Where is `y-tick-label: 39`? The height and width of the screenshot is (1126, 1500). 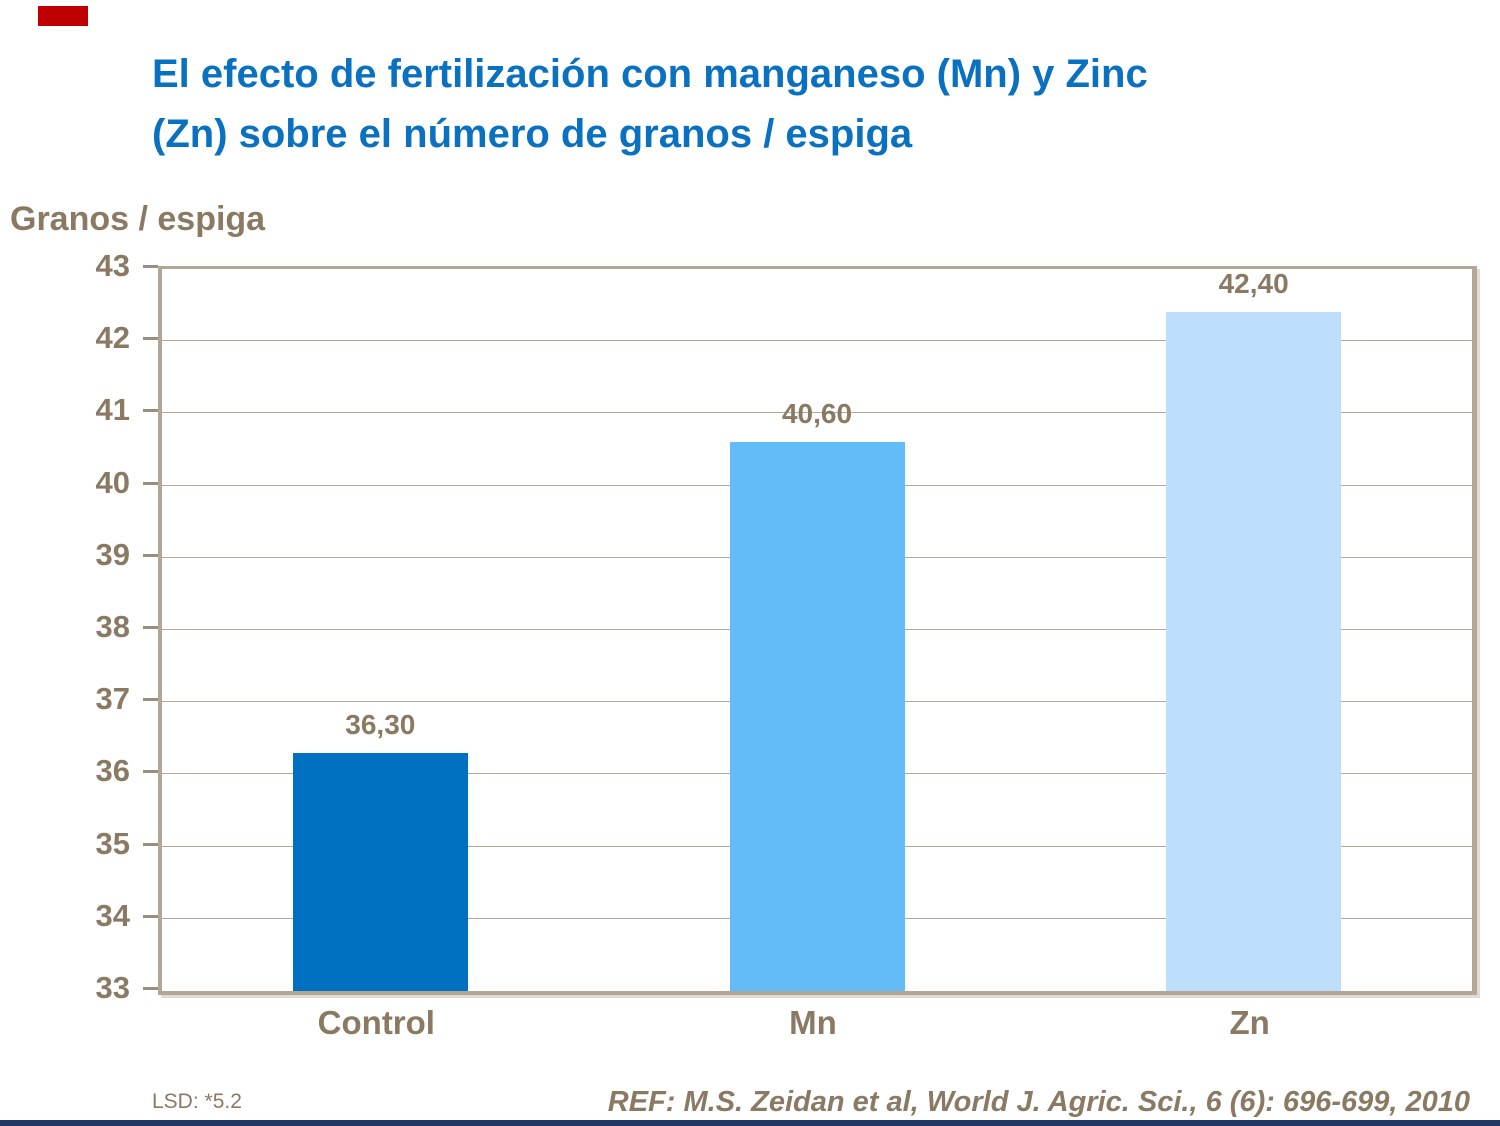 y-tick-label: 39 is located at coordinates (112, 554).